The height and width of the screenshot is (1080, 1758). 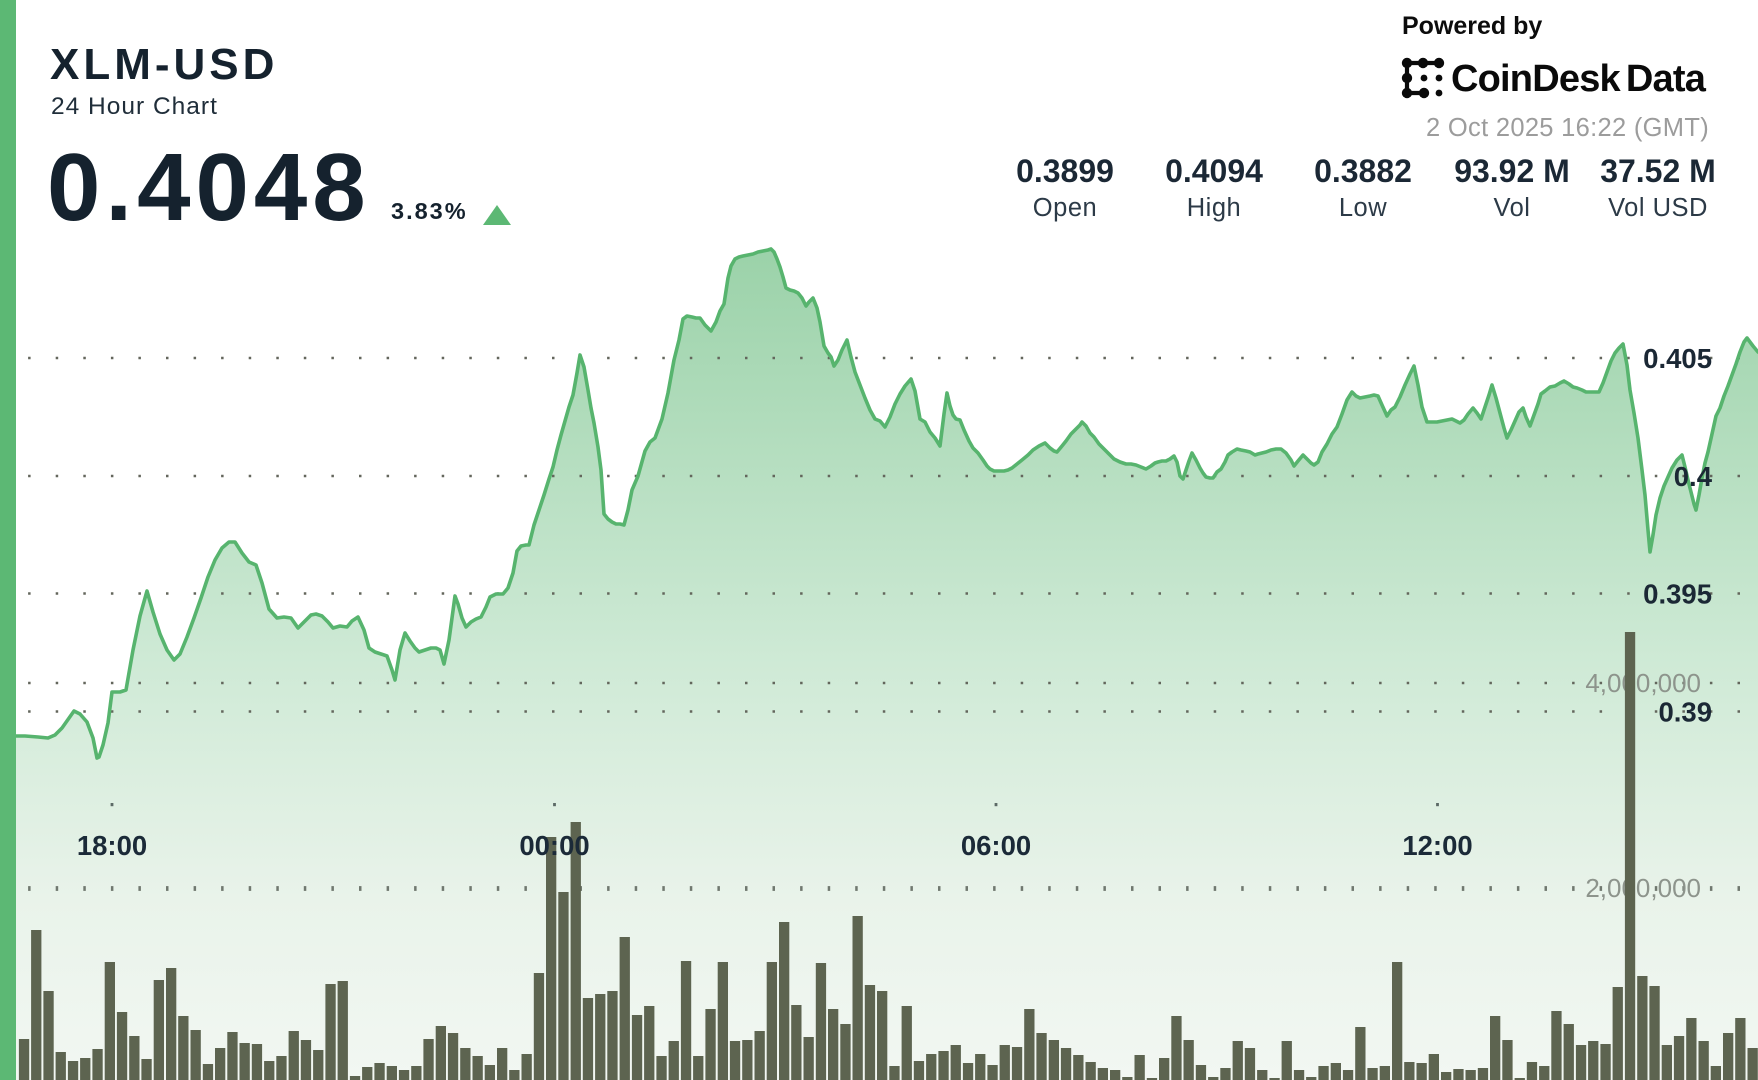 What do you see at coordinates (996, 845) in the screenshot?
I see `svg-text: 06:00` at bounding box center [996, 845].